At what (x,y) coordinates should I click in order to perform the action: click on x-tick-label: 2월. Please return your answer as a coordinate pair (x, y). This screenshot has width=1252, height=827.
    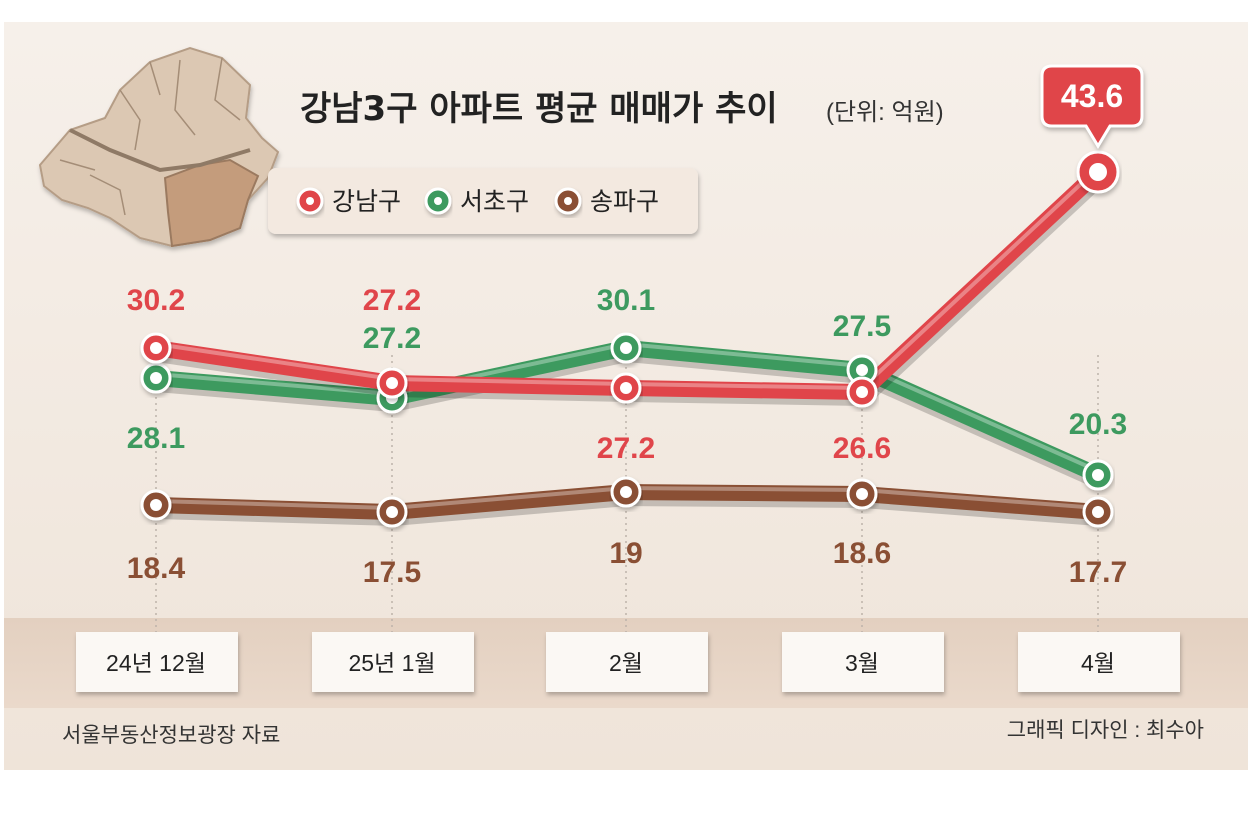
    Looking at the image, I should click on (626, 663).